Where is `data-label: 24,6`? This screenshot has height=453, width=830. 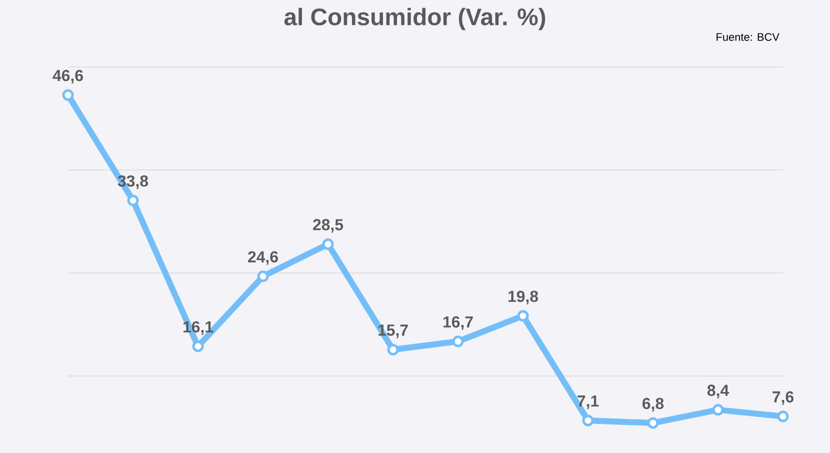 data-label: 24,6 is located at coordinates (263, 258).